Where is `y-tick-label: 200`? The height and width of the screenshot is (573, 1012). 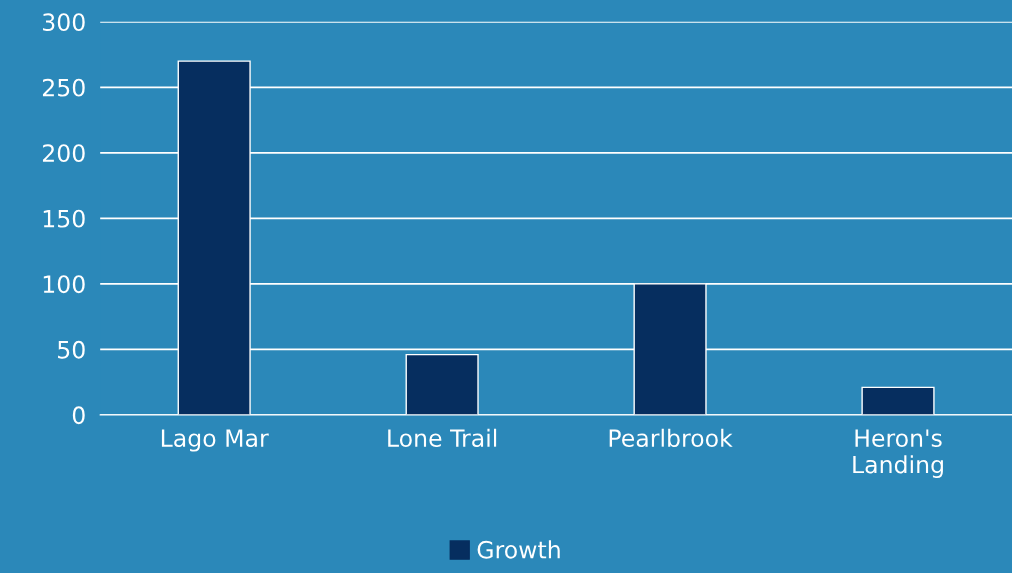 y-tick-label: 200 is located at coordinates (63, 153).